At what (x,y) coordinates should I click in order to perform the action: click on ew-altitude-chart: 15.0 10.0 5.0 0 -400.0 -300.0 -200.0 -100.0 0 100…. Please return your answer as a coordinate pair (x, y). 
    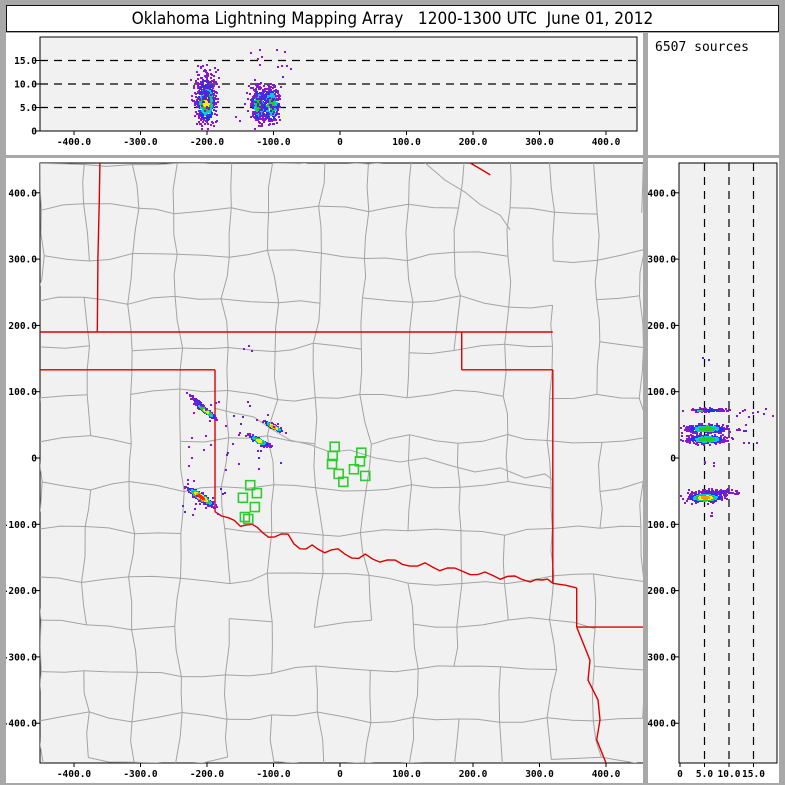
    Looking at the image, I should click on (326, 92).